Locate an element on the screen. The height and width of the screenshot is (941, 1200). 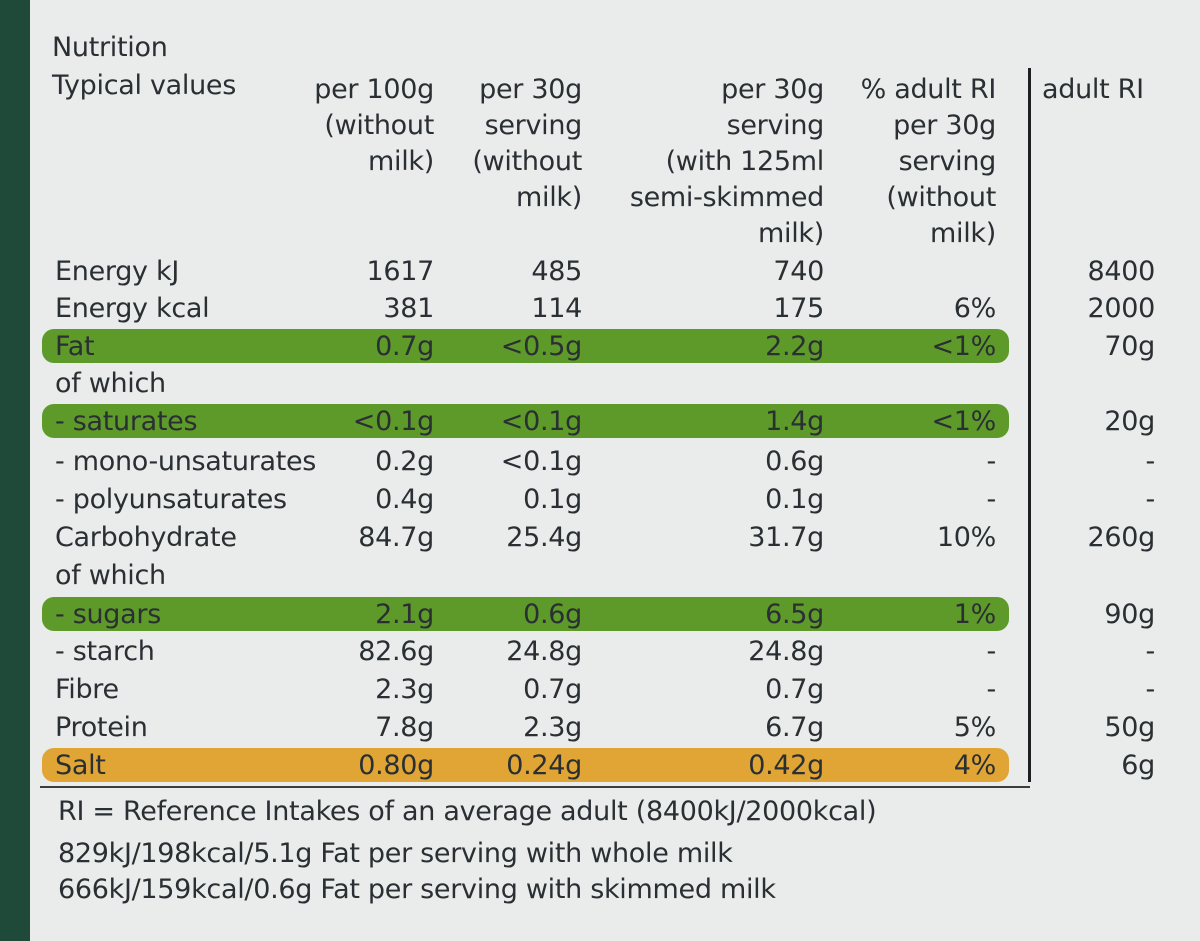
row-label: - starch is located at coordinates (105, 651).